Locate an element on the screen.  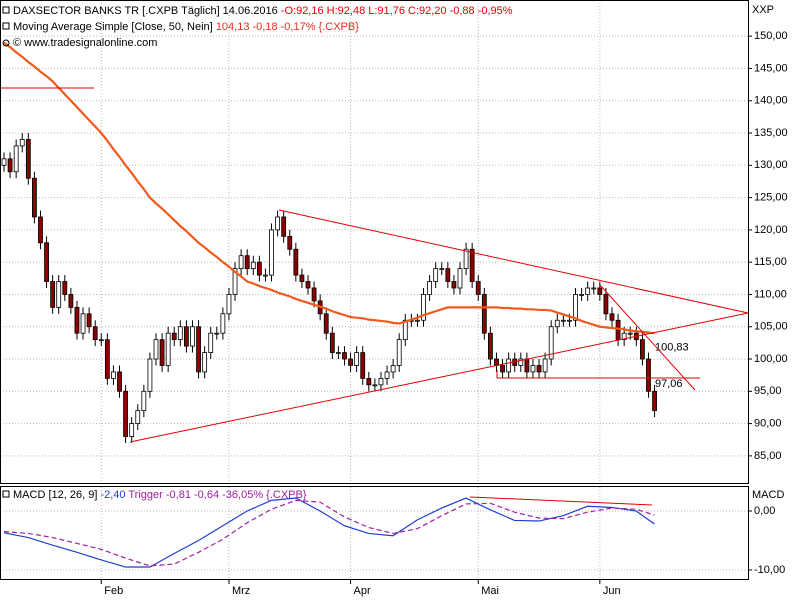
legend-entry: Moving Average Simple [Close, 50, Nein] is located at coordinates (113, 27).